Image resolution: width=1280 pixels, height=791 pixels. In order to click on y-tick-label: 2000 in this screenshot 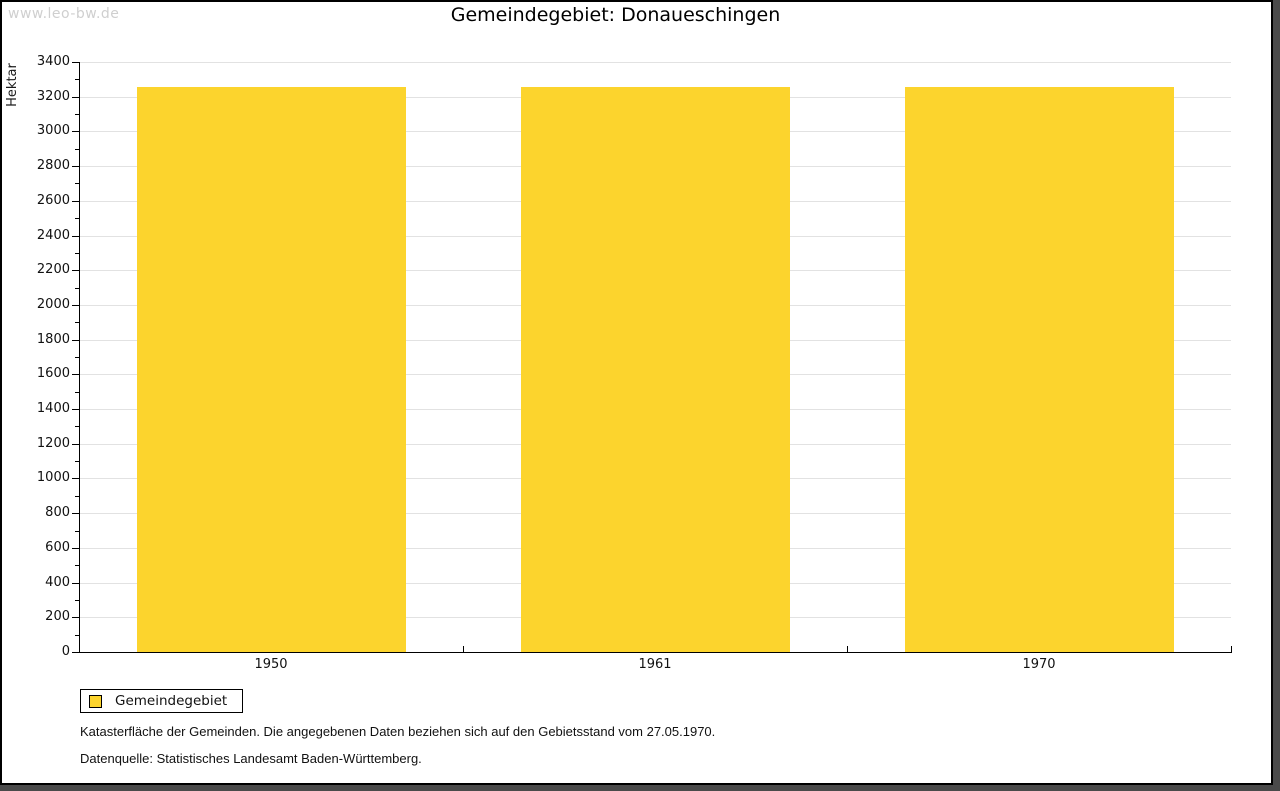, I will do `click(53, 304)`.